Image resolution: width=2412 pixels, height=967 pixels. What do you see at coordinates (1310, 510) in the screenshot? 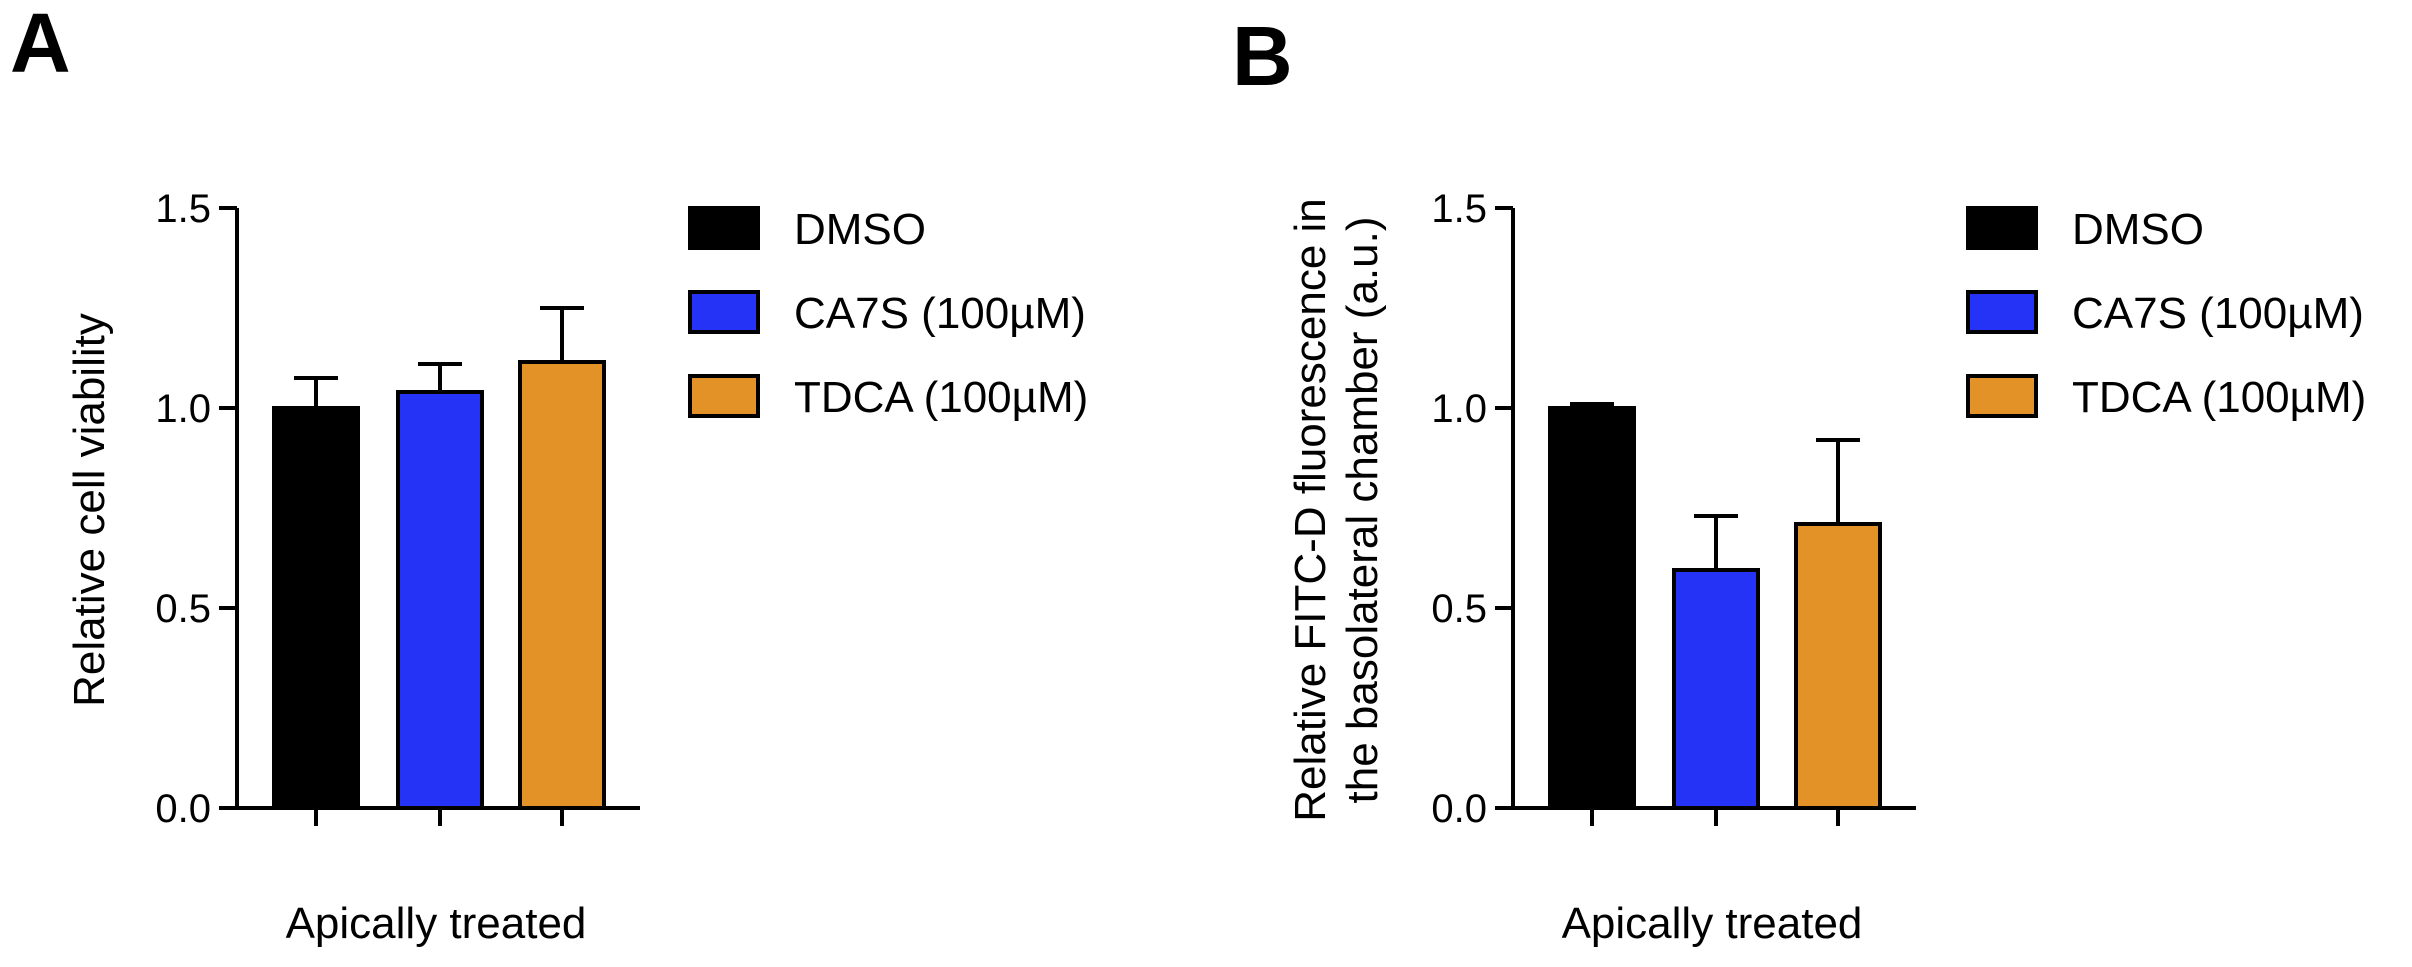
I see `panel-b-y-axis-title-line-1: Relative FITC-D fluorescence in` at bounding box center [1310, 510].